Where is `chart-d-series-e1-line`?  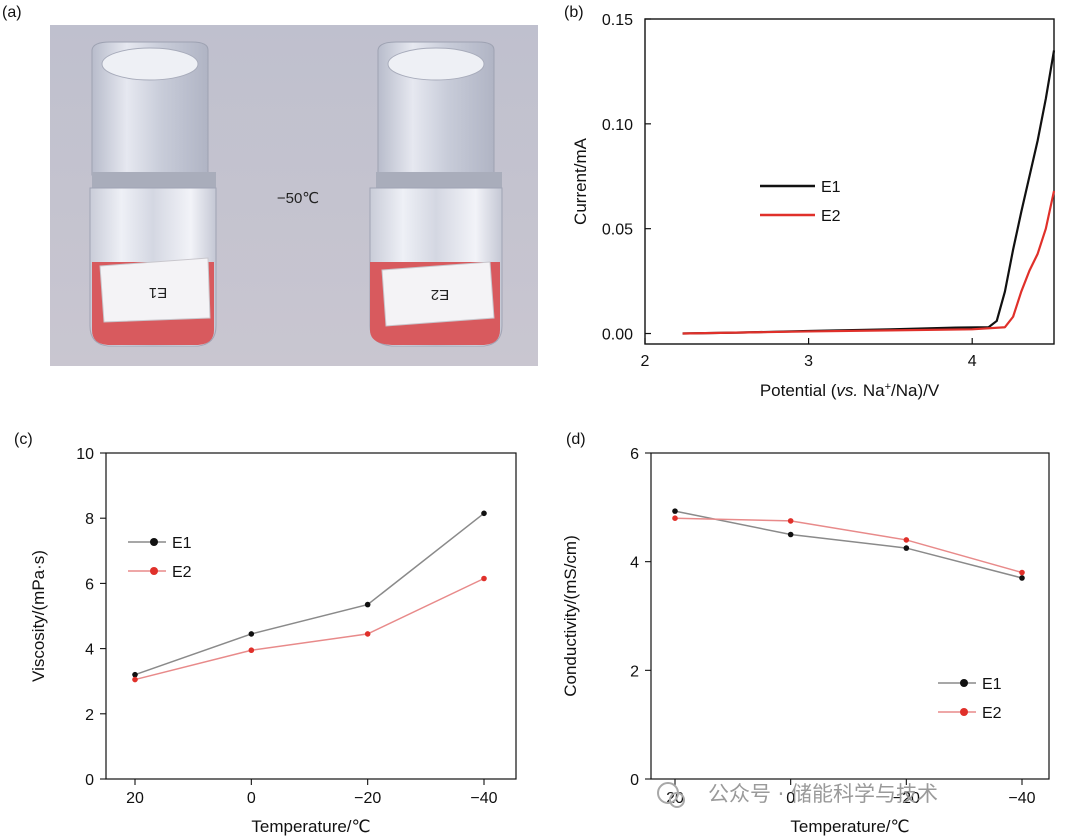 chart-d-series-e1-line is located at coordinates (848, 544).